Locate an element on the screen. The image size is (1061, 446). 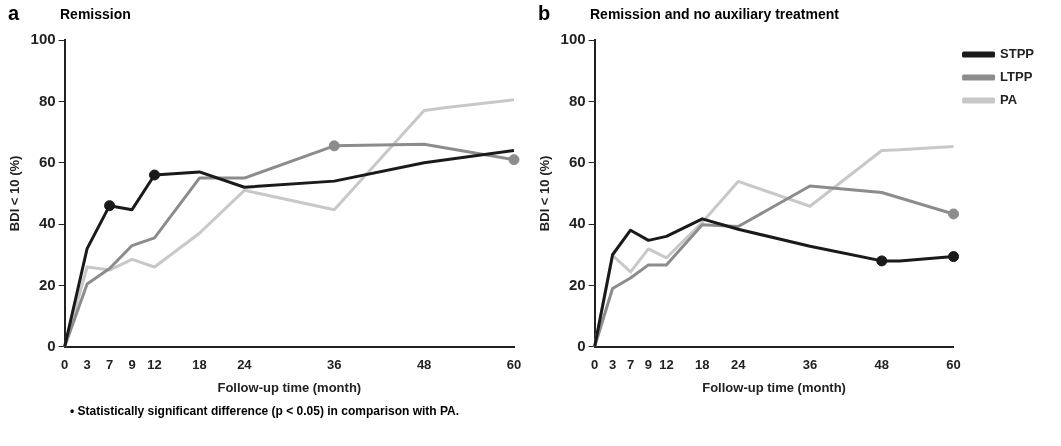
text: a is located at coordinates (14, 13).